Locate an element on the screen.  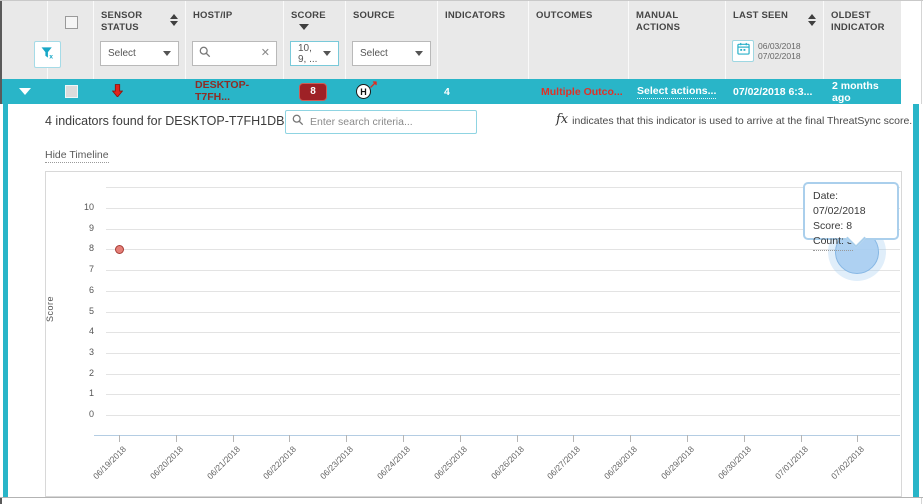
filter-value: Select is located at coordinates (374, 53).